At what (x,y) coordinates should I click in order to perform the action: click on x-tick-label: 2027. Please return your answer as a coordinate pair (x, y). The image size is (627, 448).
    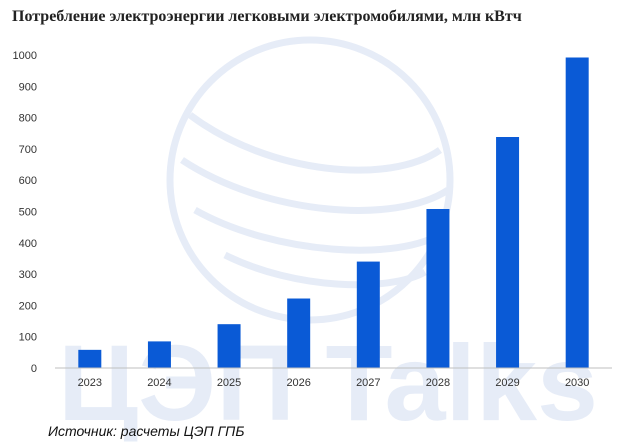
    Looking at the image, I should click on (368, 383).